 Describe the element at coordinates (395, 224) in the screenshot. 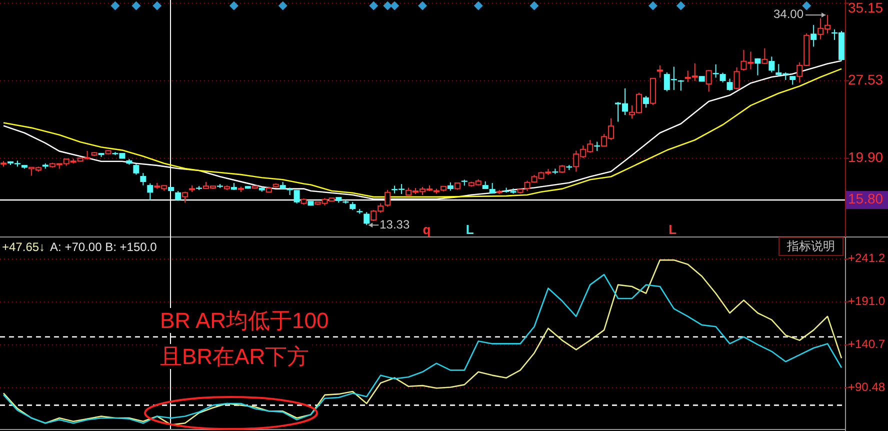

I see `annotation: 13.33` at that location.